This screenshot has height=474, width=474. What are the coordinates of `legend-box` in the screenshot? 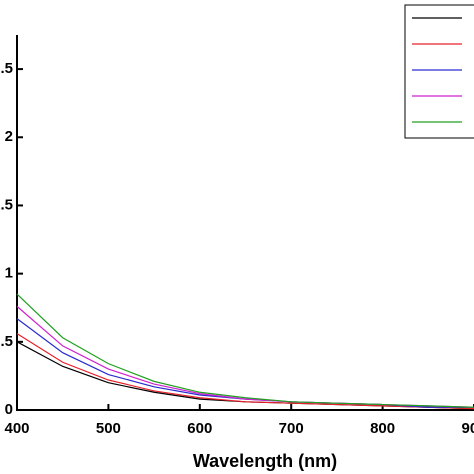 It's located at (439, 71).